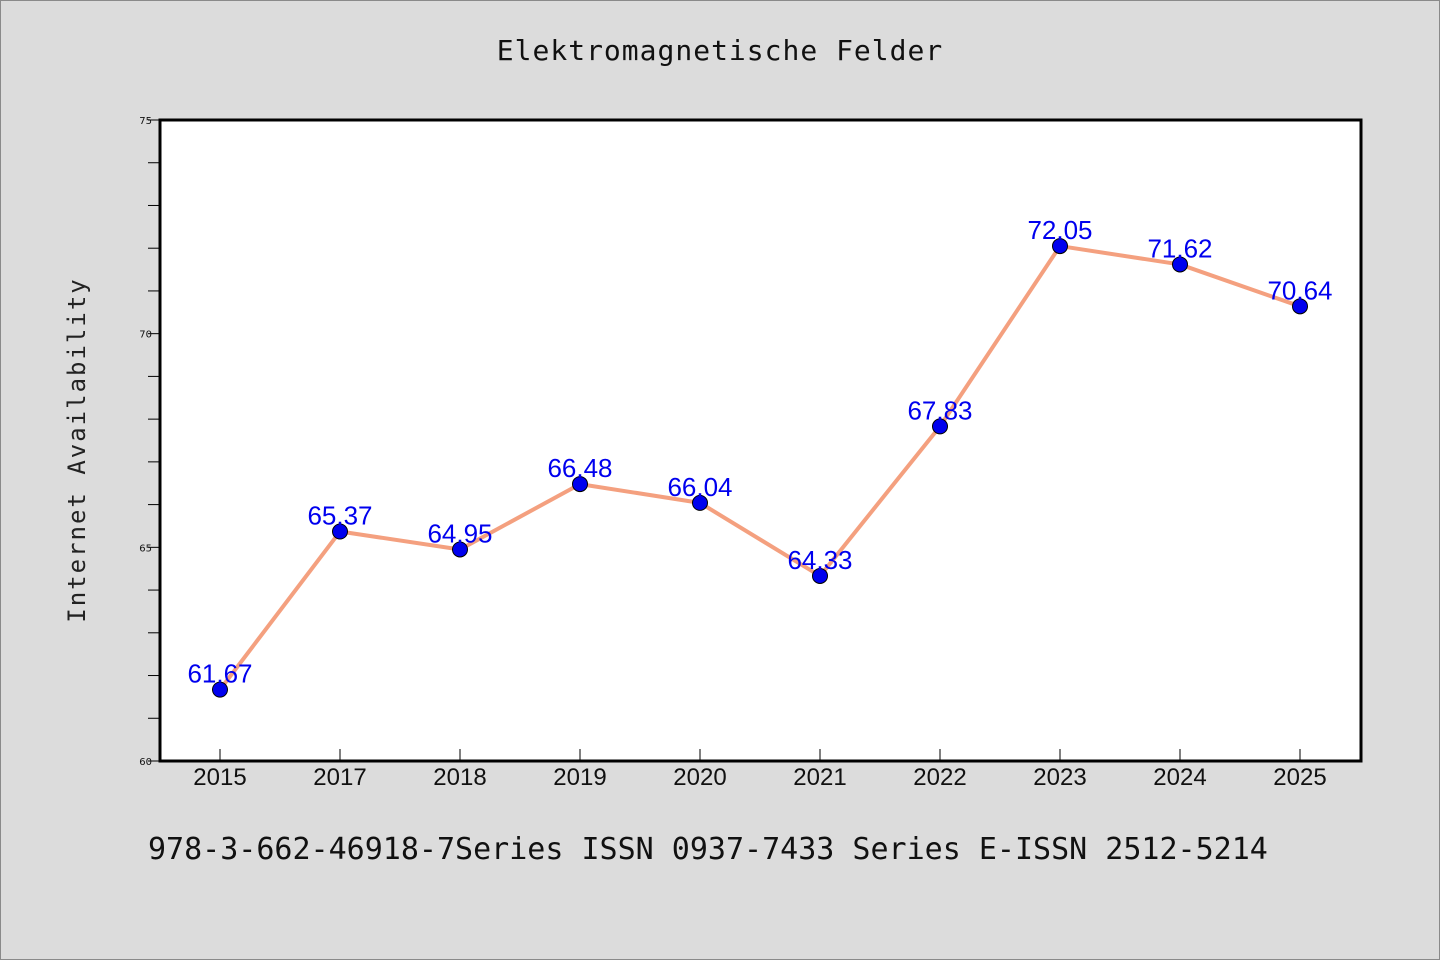  I want to click on x-tick-label: 2017, so click(339, 777).